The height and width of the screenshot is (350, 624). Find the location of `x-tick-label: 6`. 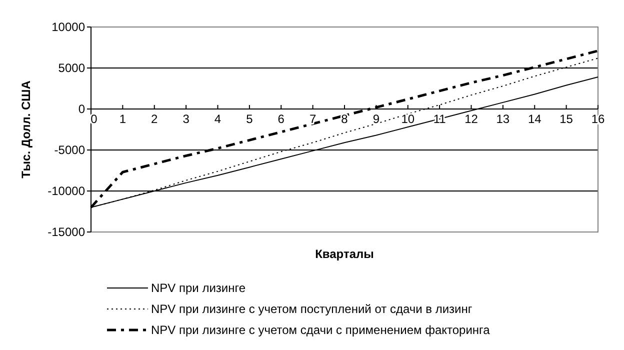

x-tick-label: 6 is located at coordinates (281, 119).